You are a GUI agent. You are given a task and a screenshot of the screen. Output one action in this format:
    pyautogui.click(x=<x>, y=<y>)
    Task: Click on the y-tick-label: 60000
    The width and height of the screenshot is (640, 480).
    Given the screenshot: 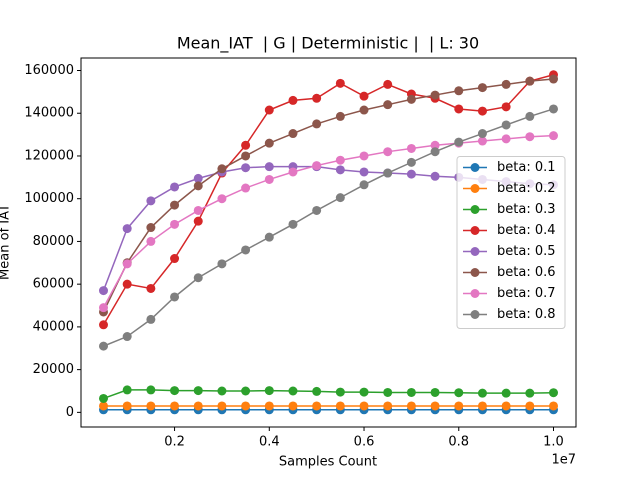 What is the action you would take?
    pyautogui.click(x=53, y=284)
    